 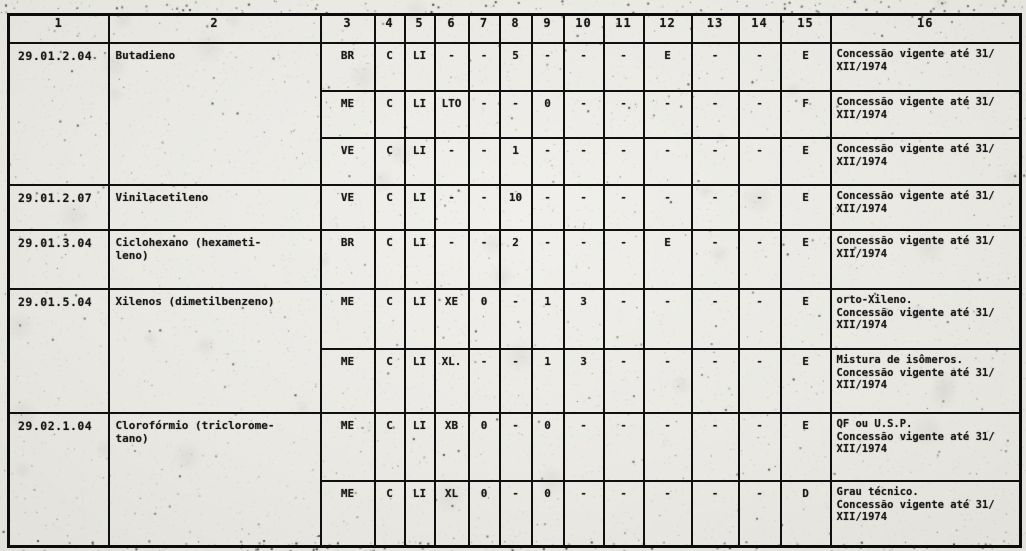 I want to click on value-cell-col8: 5, so click(x=515, y=67).